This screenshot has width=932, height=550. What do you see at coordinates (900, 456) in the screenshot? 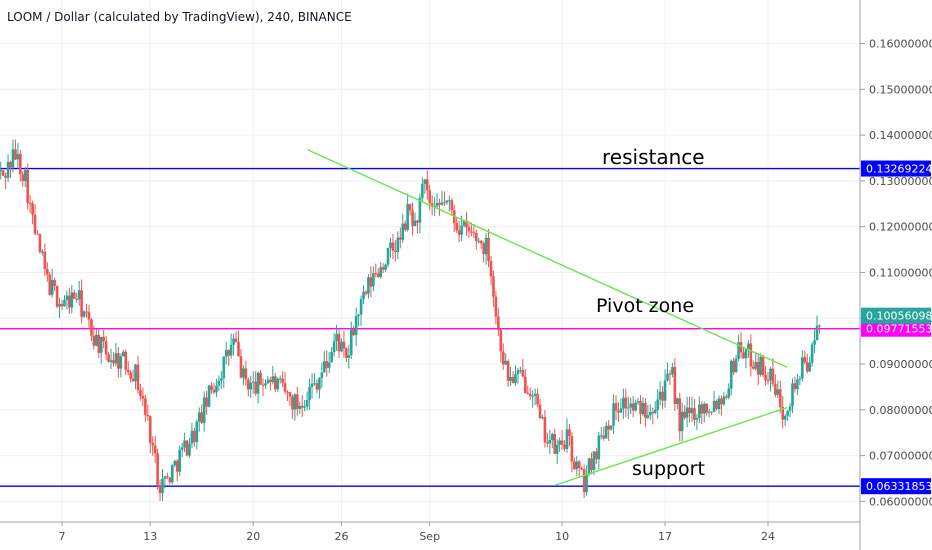
I see `y-tick-label: 0.07000000` at bounding box center [900, 456].